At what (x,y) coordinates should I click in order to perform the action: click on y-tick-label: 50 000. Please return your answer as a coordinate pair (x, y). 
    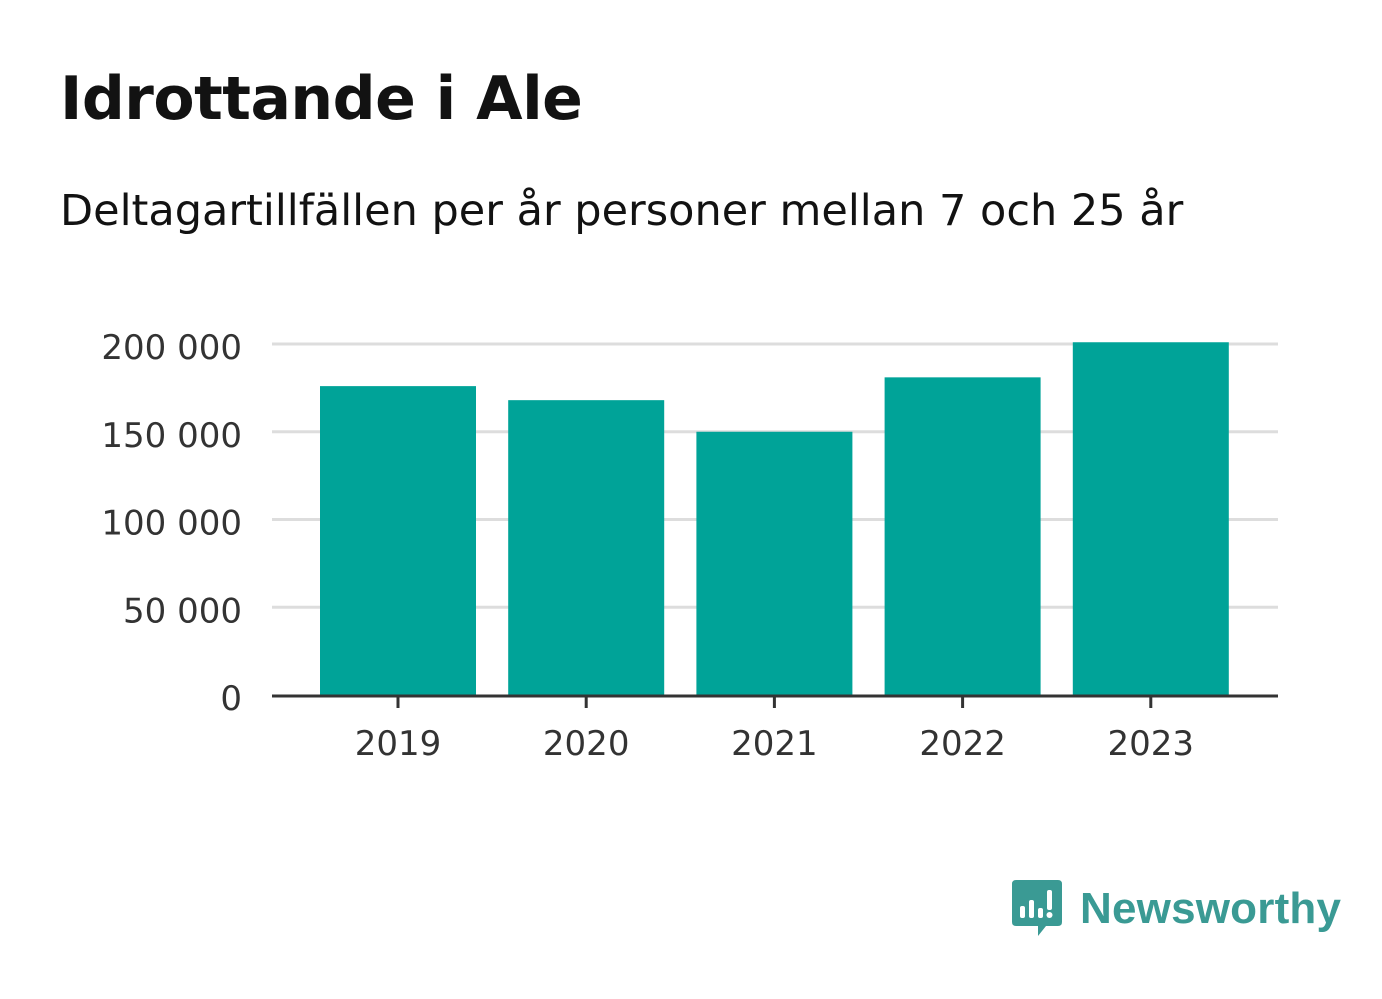
    Looking at the image, I should click on (182, 611).